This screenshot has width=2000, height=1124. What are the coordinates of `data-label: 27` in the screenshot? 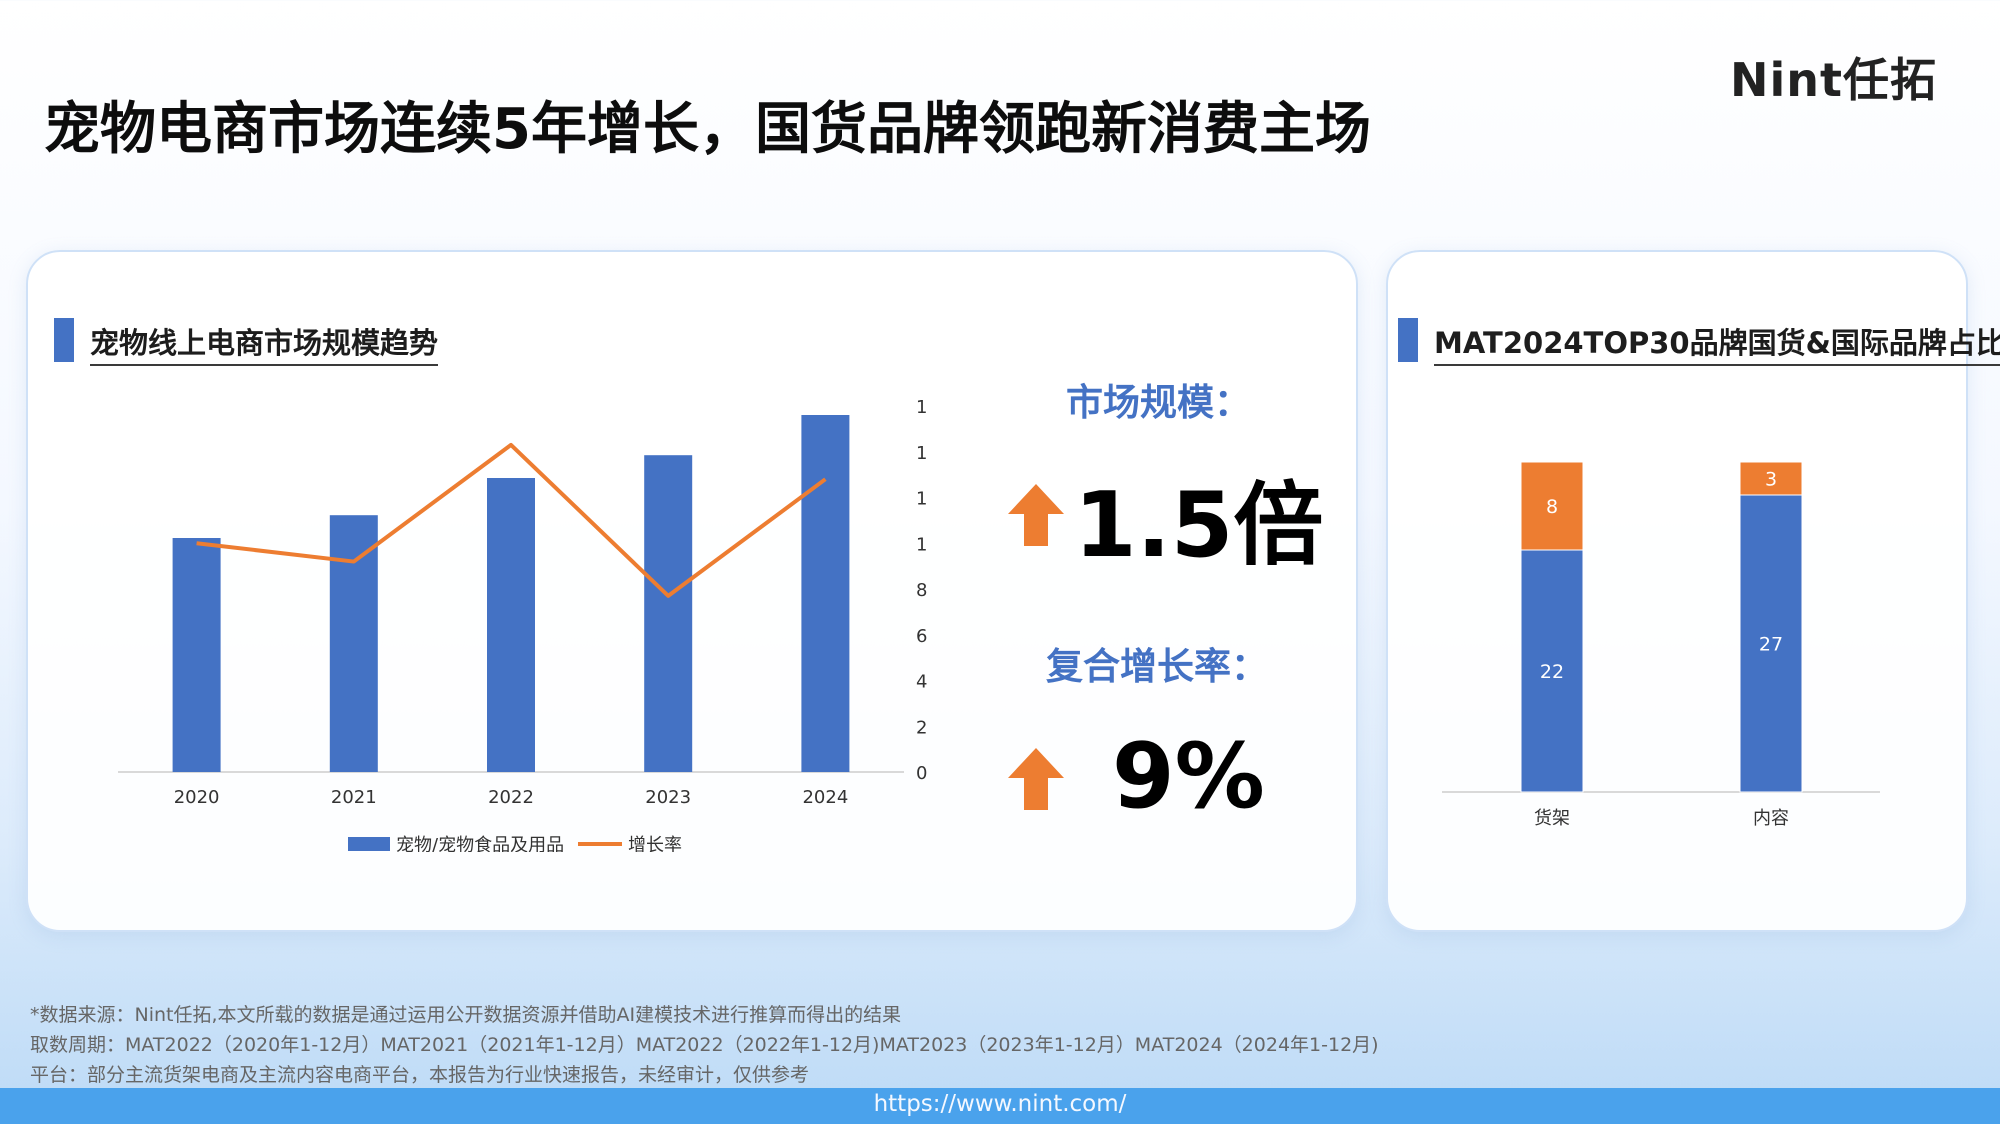 It's located at (1771, 645).